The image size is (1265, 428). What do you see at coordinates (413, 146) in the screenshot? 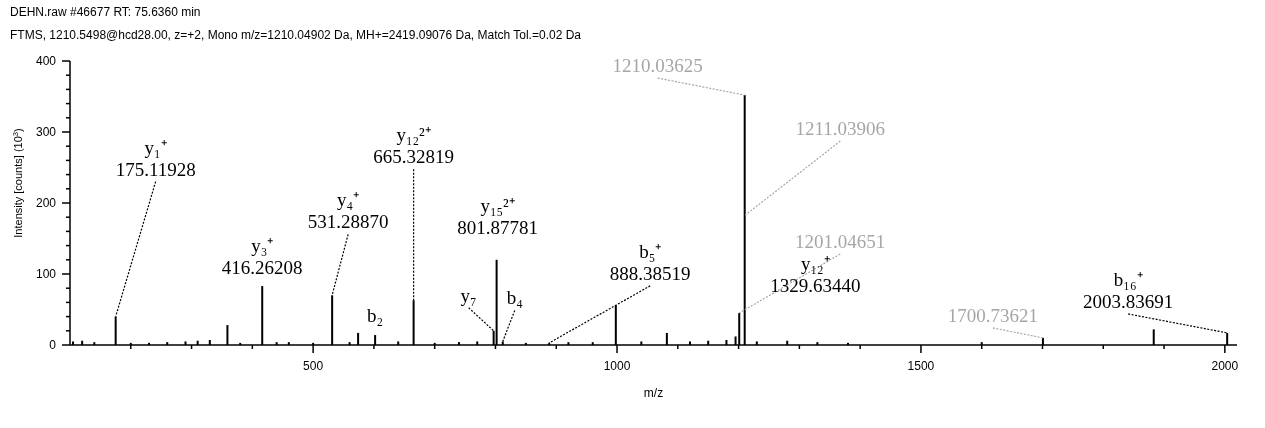
I see `annotation: y₁₂²⁺ 665.32819` at bounding box center [413, 146].